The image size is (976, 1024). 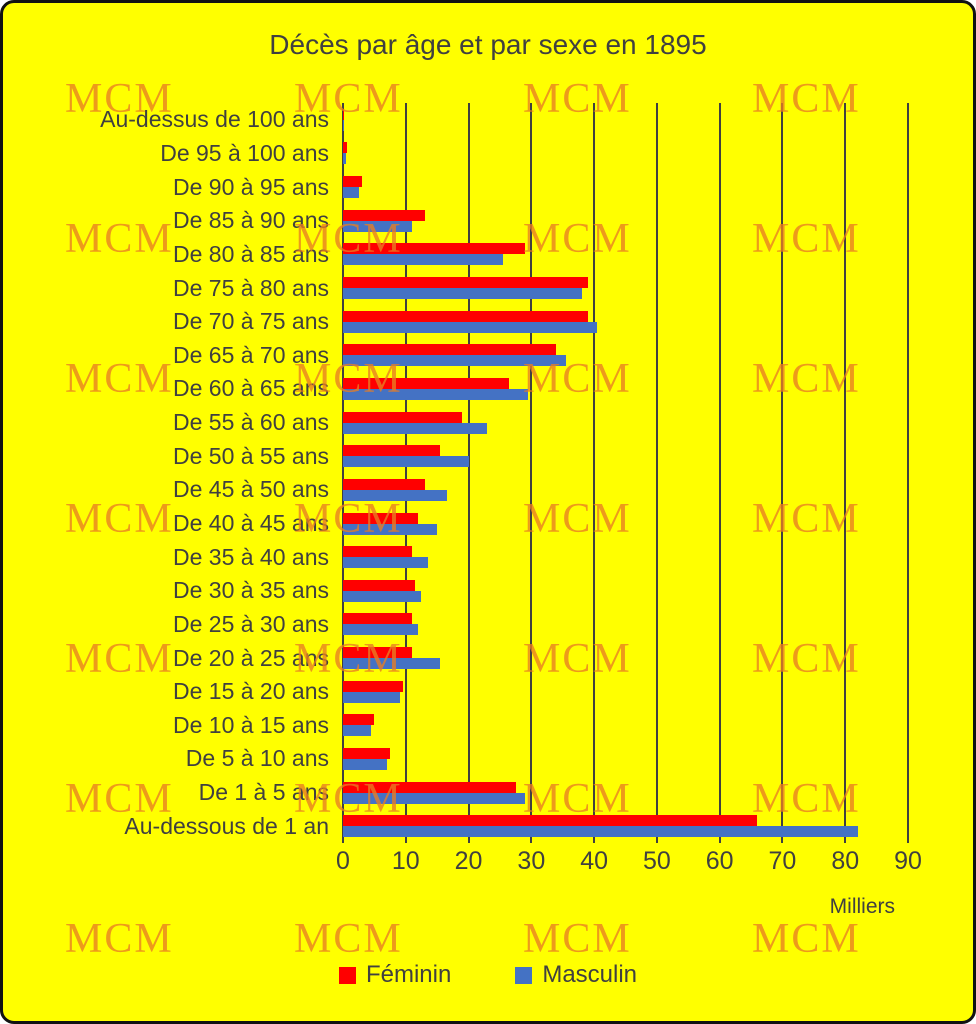 What do you see at coordinates (347, 975) in the screenshot?
I see `legend-swatch-feminin` at bounding box center [347, 975].